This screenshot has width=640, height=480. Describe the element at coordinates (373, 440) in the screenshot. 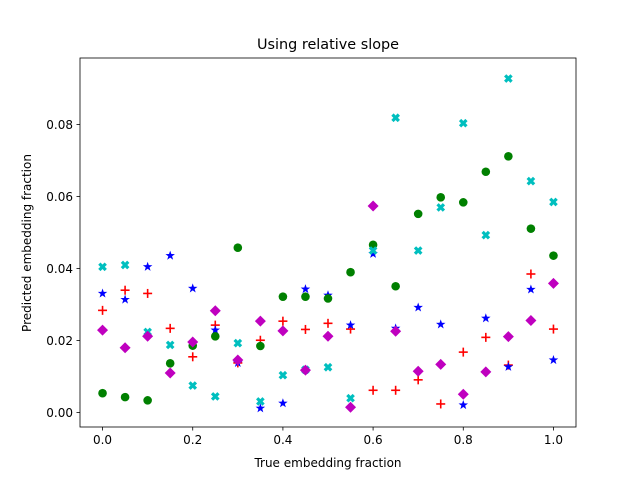

I see `x-tick-label: 0.6` at that location.